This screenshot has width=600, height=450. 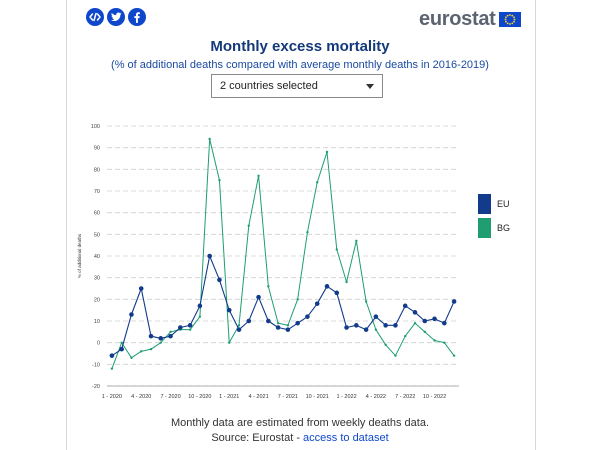 What do you see at coordinates (95, 127) in the screenshot?
I see `y-tick-label: 100` at bounding box center [95, 127].